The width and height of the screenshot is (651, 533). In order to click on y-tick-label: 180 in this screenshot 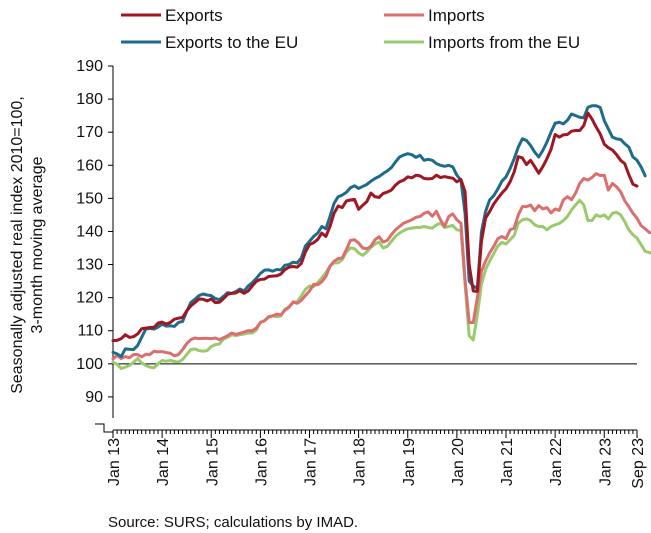, I will do `click(89, 99)`.